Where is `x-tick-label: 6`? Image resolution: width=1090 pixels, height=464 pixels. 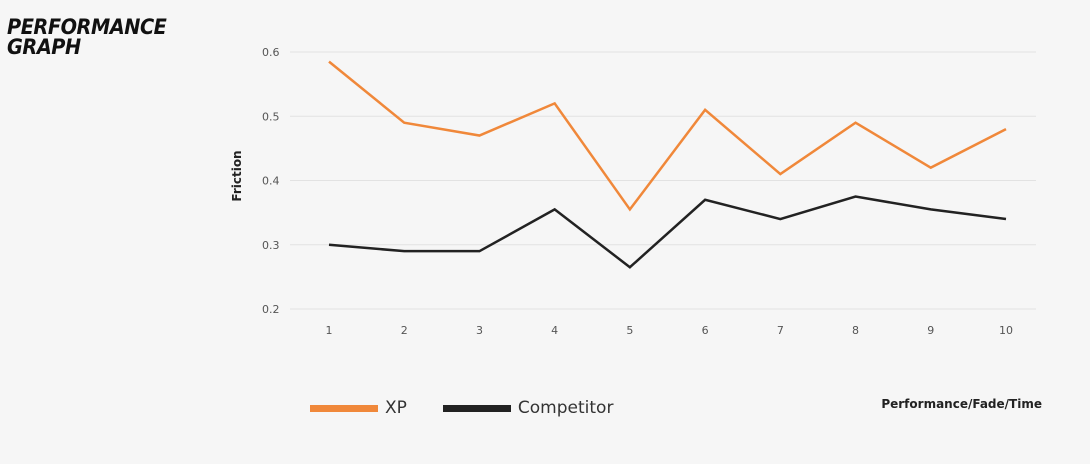 x-tick-label: 6 is located at coordinates (705, 330).